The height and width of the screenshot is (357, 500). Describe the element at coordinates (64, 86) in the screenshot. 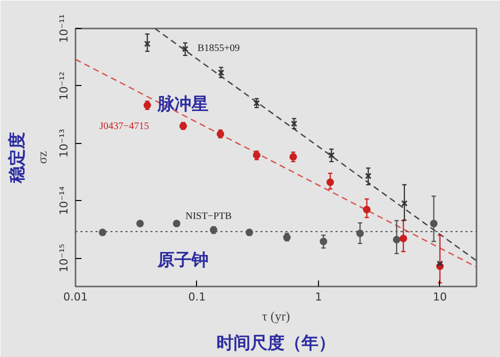

I see `y-tick-label: 10⁻¹²` at that location.